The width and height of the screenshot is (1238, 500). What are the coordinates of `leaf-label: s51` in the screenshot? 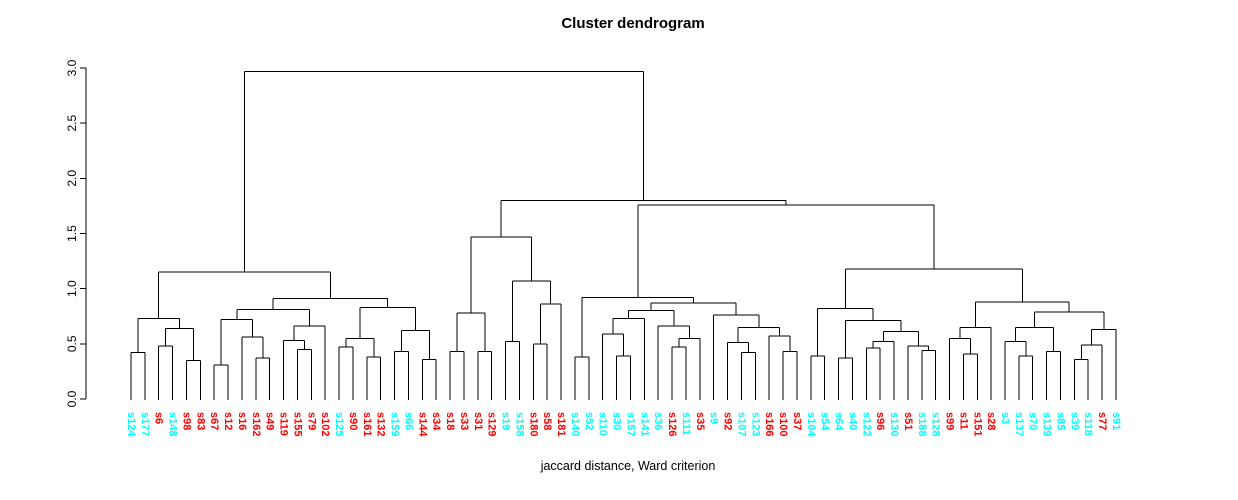 It's located at (908, 421).